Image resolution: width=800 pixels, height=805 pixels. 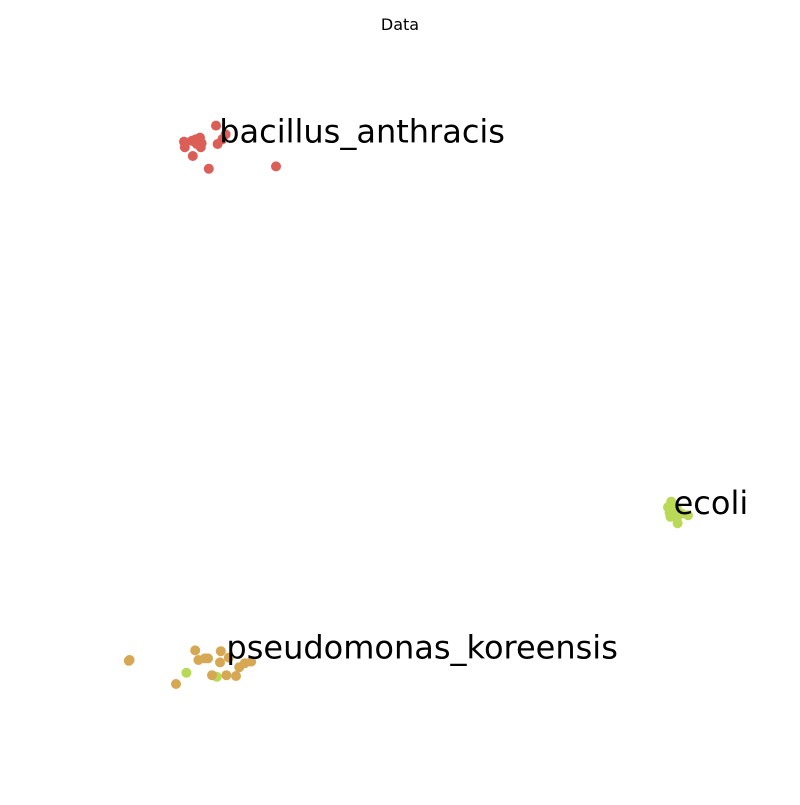 What do you see at coordinates (711, 503) in the screenshot?
I see `cluster-label-ecoli: ecoli` at bounding box center [711, 503].